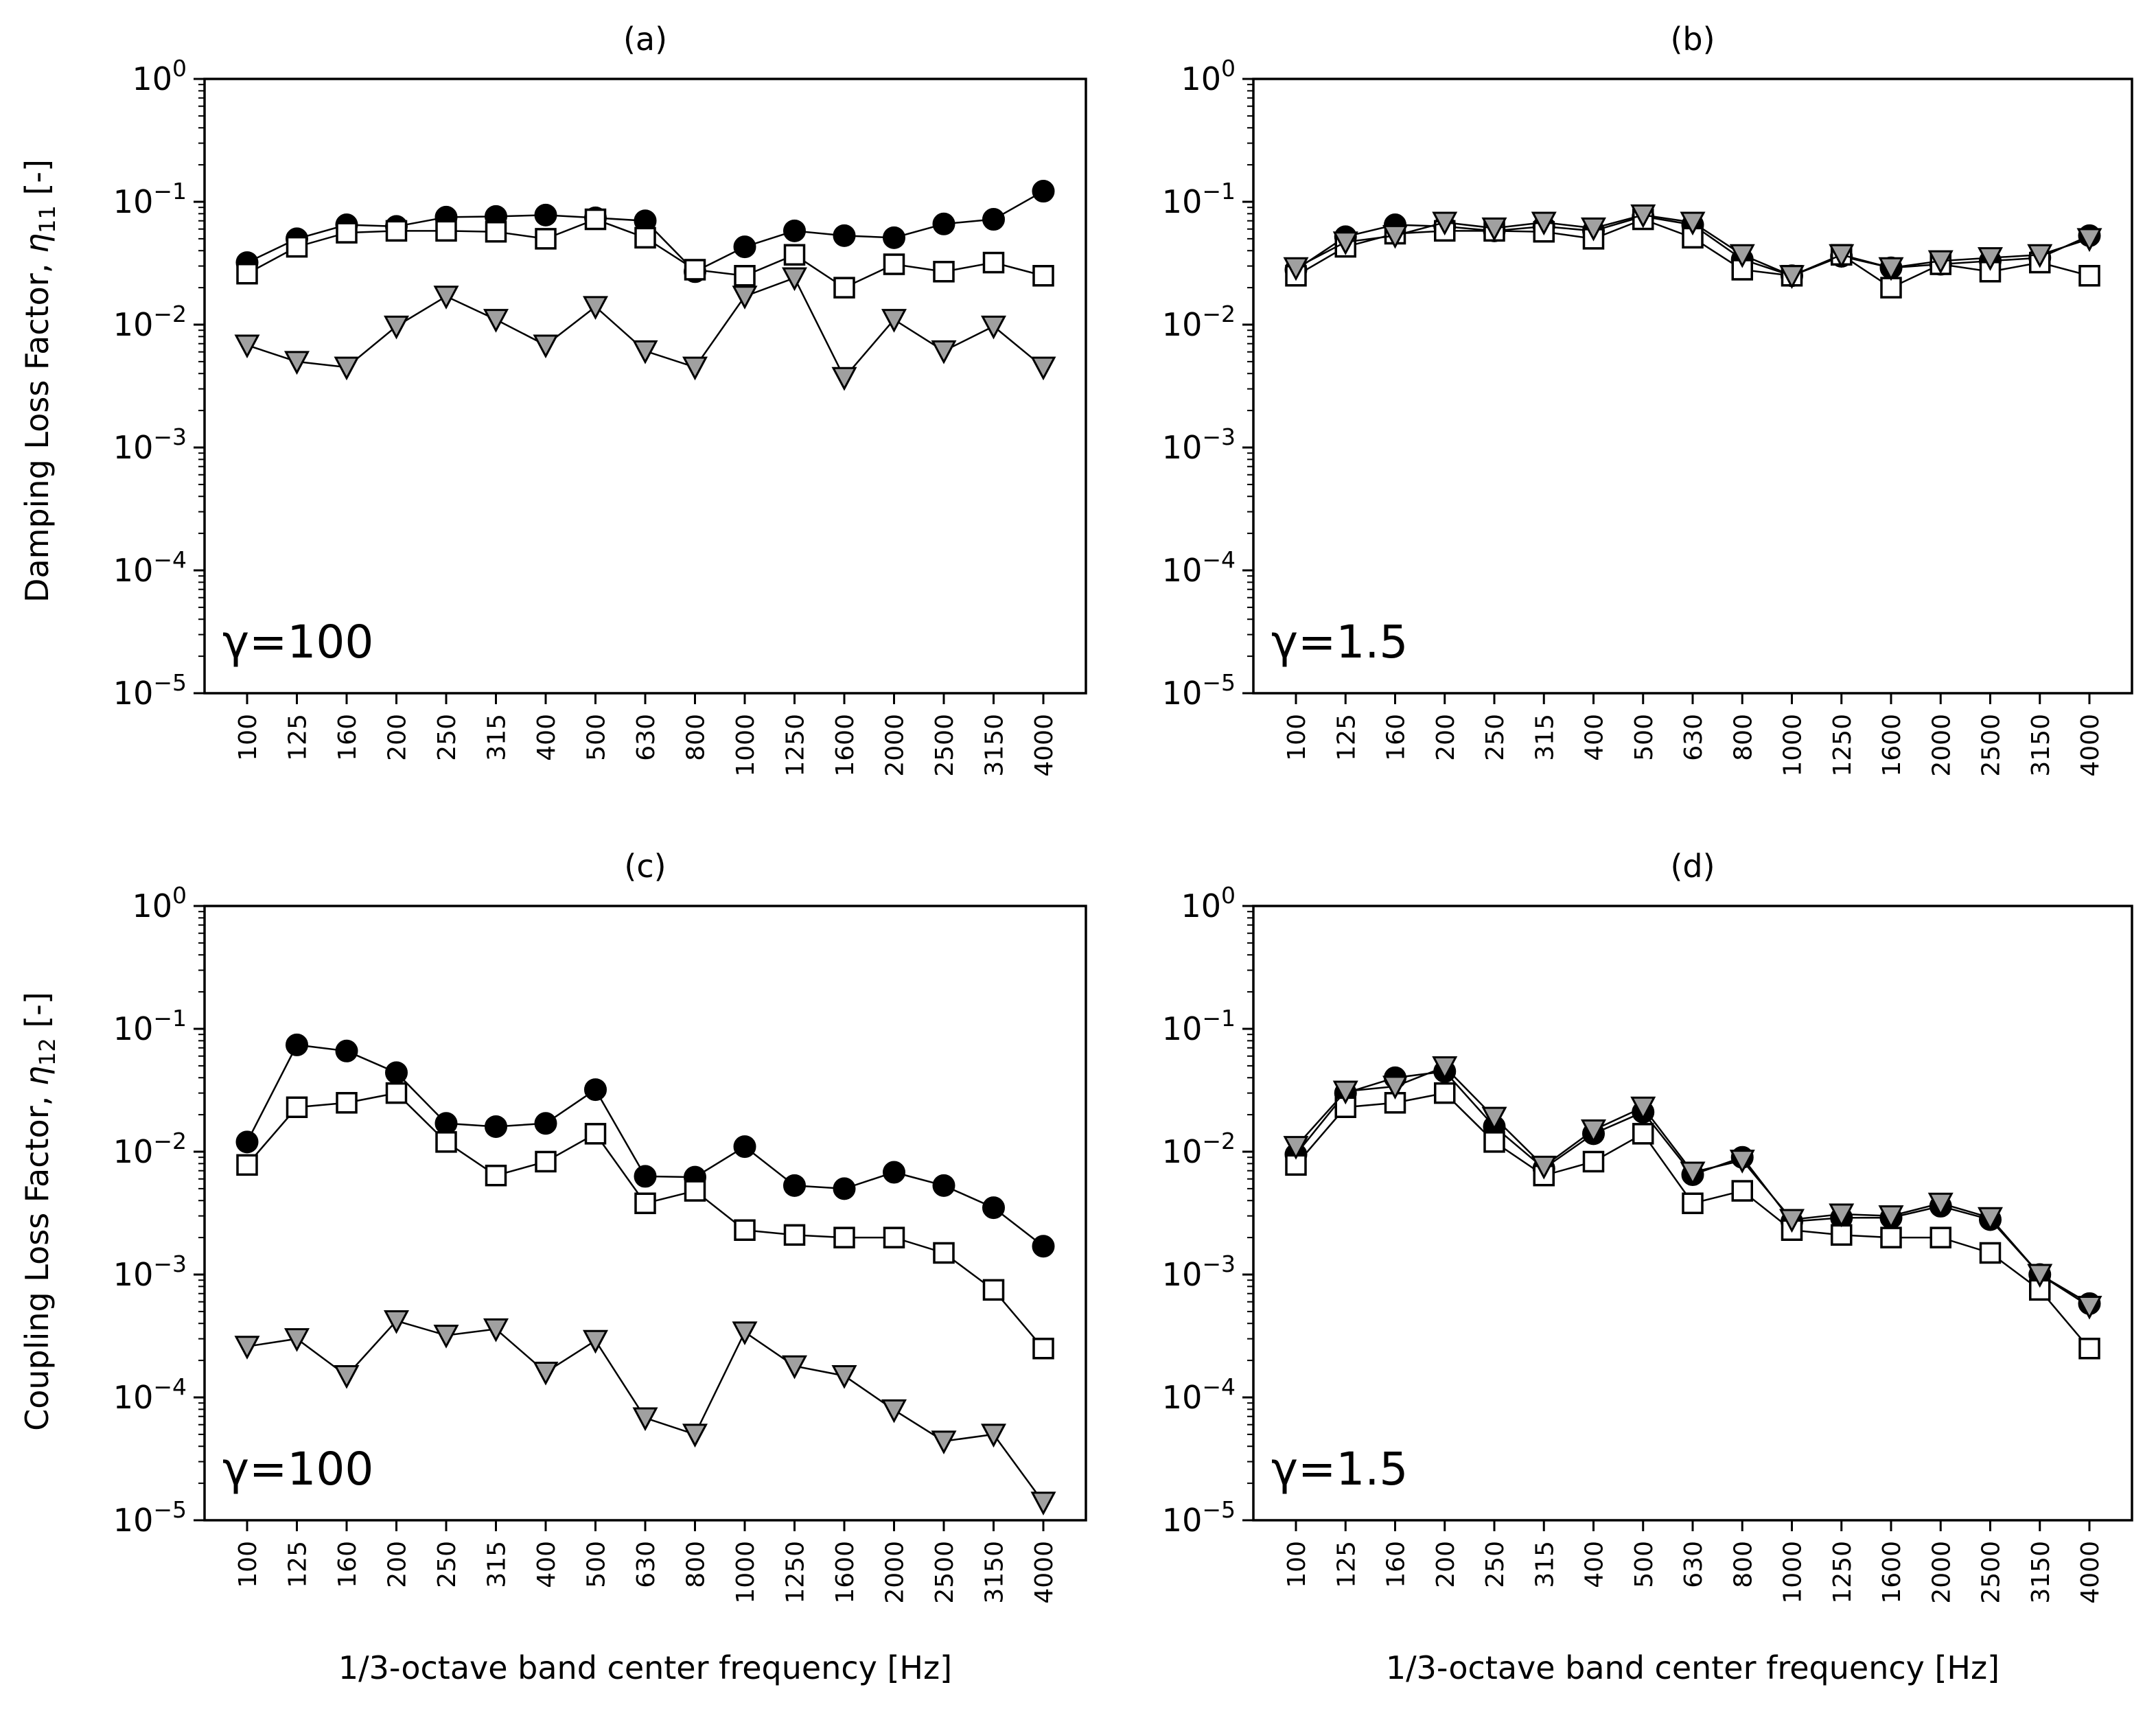 The image size is (2156, 1709). I want to click on y-tick-label: 10⁰, so click(1208, 76).